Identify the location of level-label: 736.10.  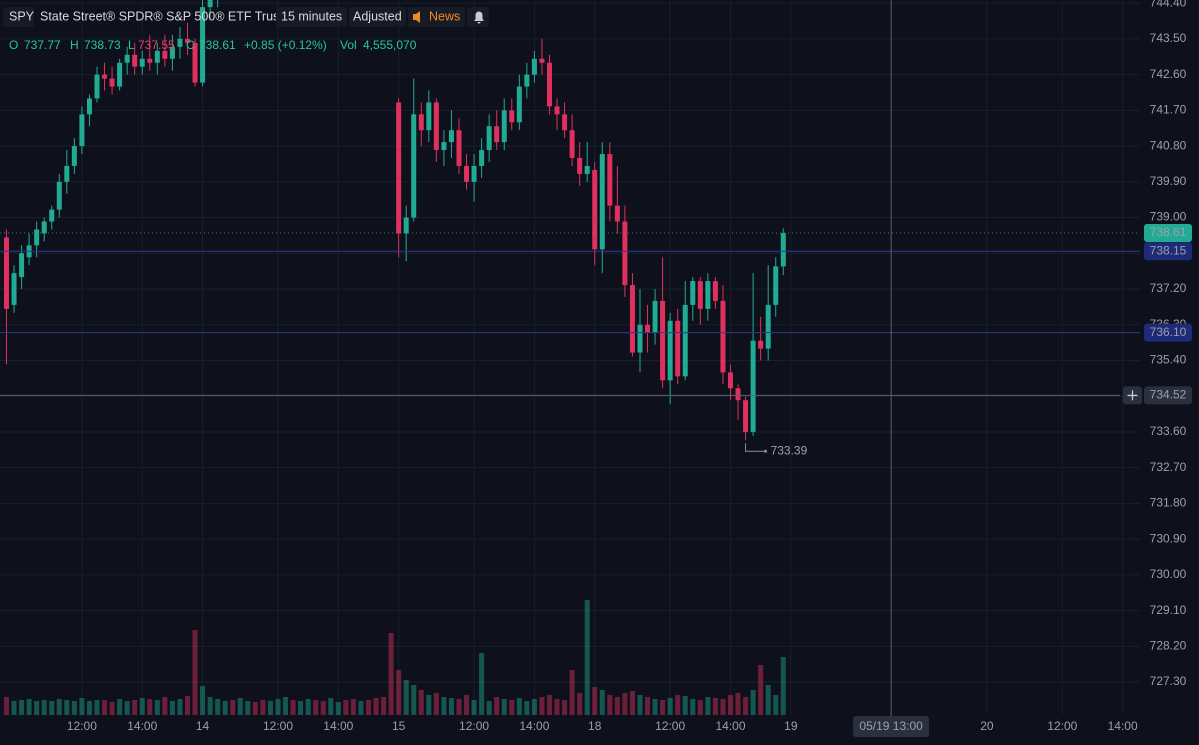
(1168, 332).